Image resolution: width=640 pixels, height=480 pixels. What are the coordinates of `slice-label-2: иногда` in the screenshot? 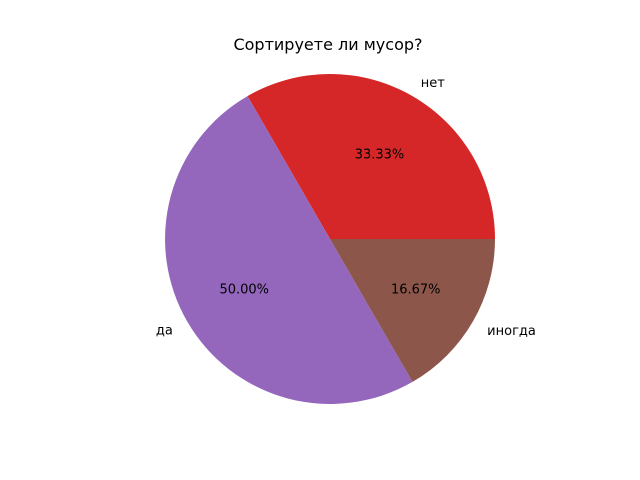 It's located at (511, 331).